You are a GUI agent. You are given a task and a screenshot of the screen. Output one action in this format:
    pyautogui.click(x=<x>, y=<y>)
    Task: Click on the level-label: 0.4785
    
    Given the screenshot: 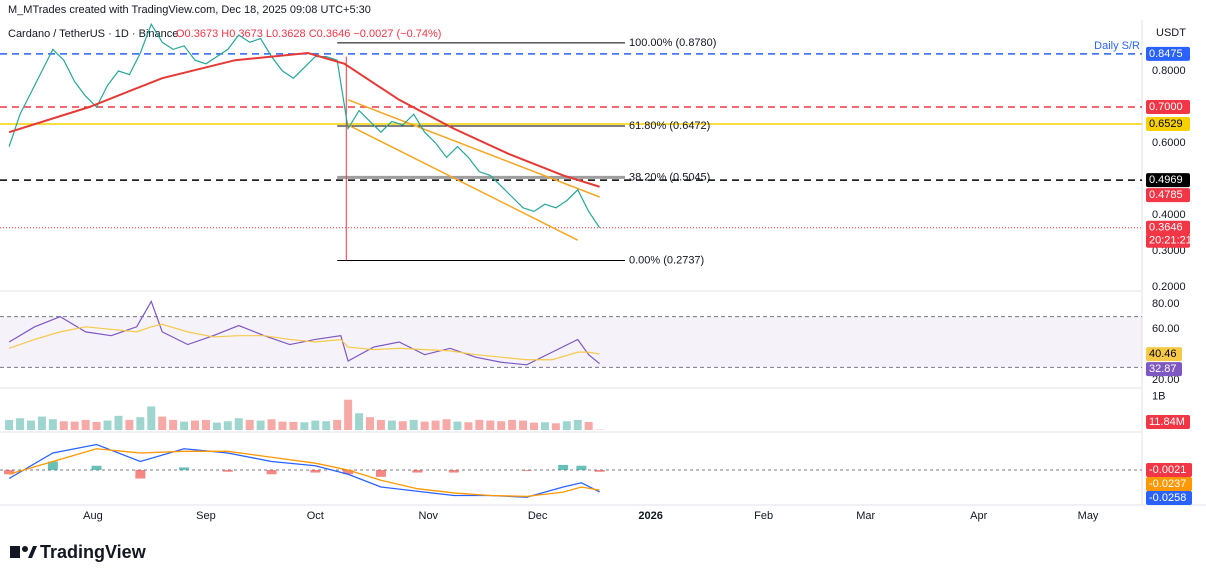 What is the action you would take?
    pyautogui.click(x=1166, y=195)
    